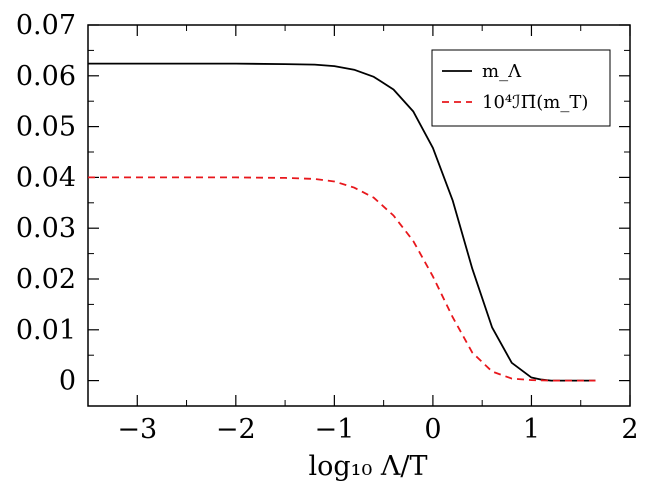 The height and width of the screenshot is (494, 654). What do you see at coordinates (334, 429) in the screenshot?
I see `x-tick-label: −1` at bounding box center [334, 429].